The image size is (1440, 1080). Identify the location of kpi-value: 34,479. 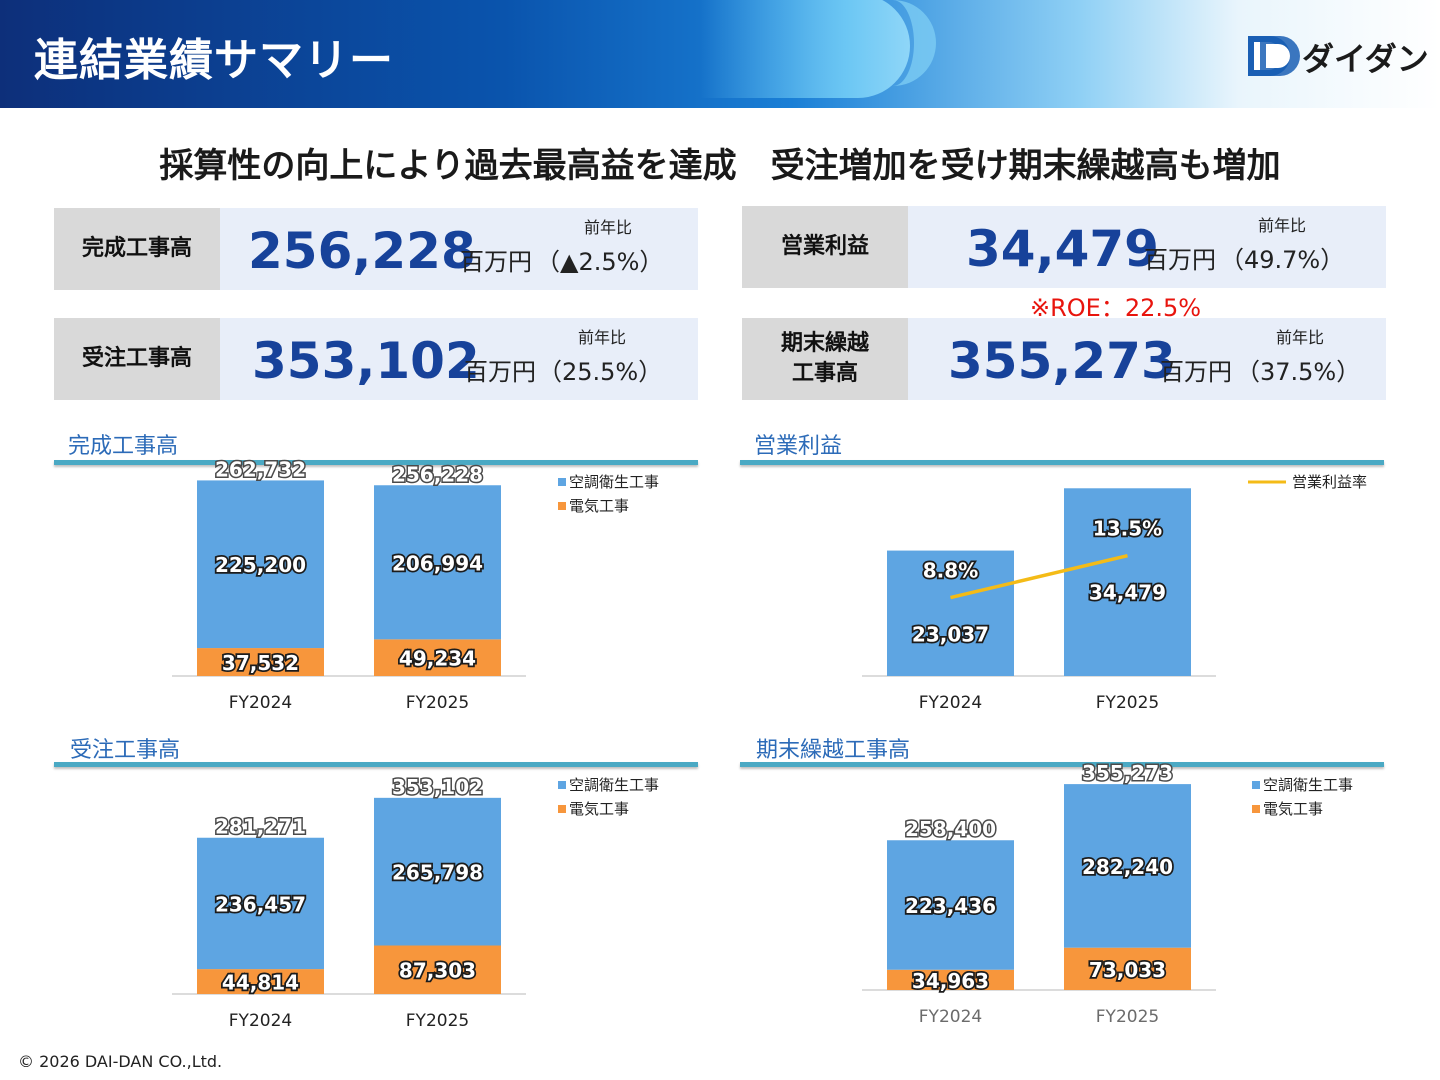
(1062, 249).